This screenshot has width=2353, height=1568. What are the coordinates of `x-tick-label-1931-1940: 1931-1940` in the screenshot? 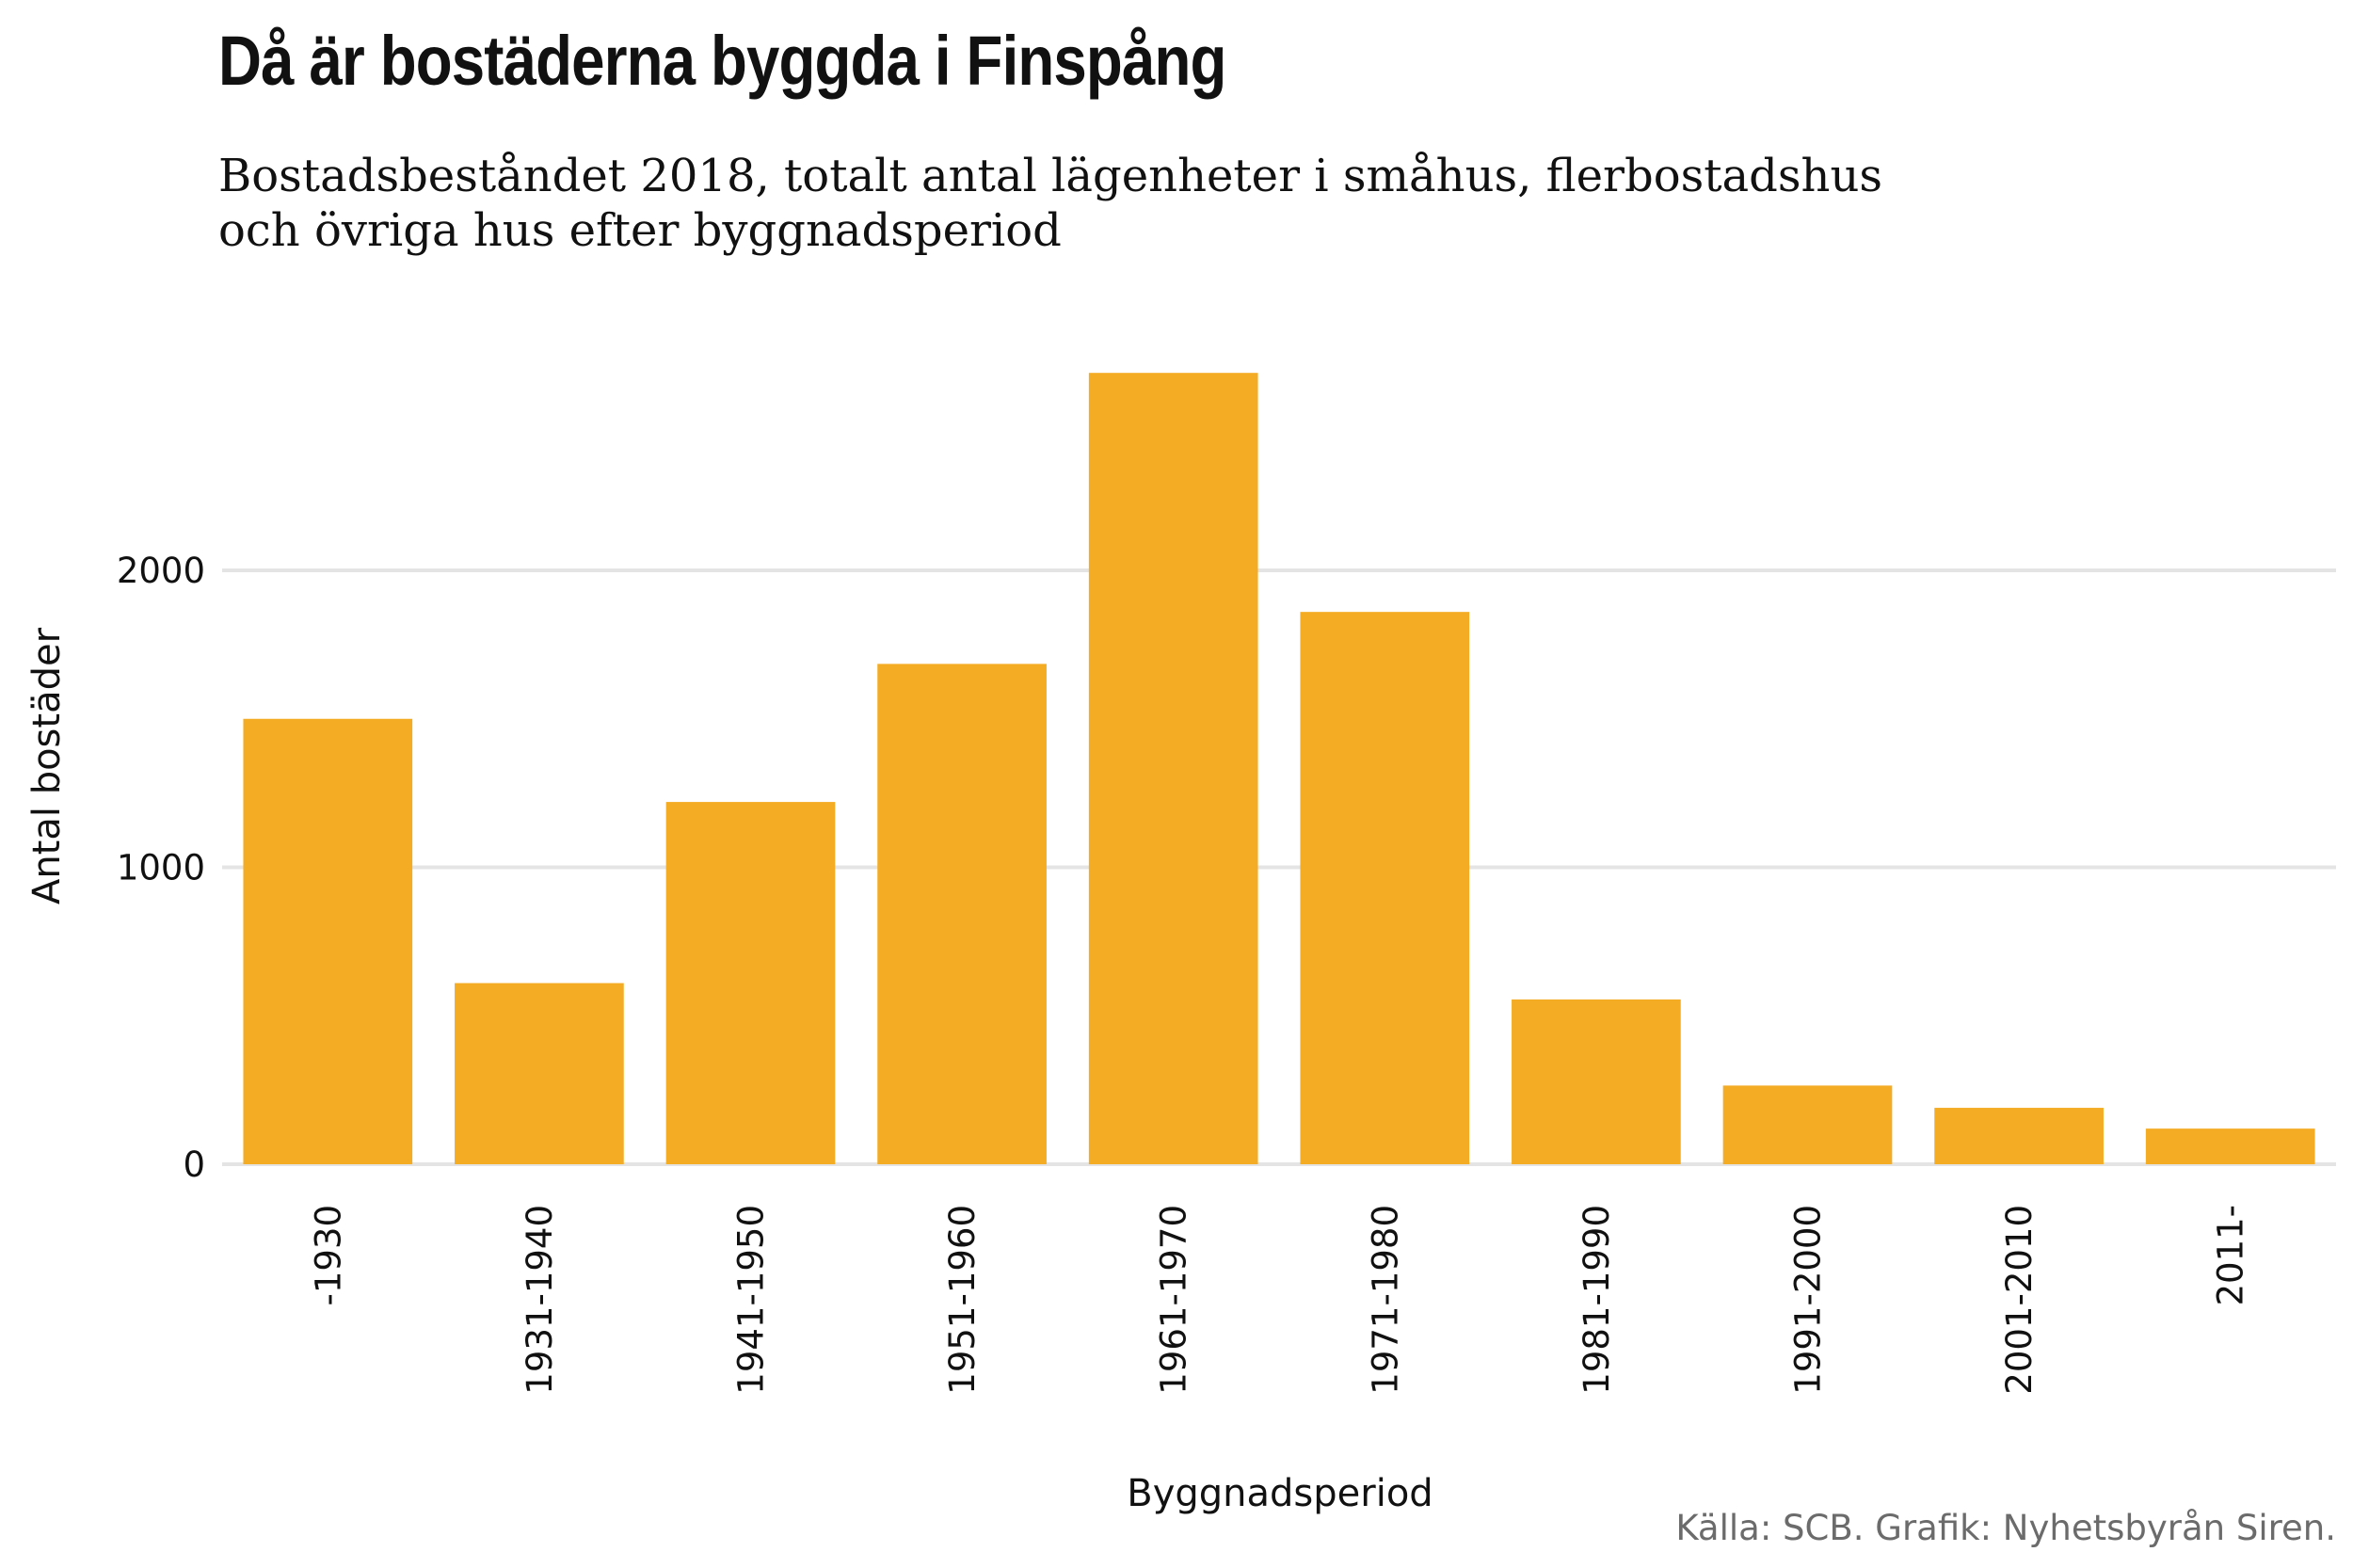 It's located at (540, 1300).